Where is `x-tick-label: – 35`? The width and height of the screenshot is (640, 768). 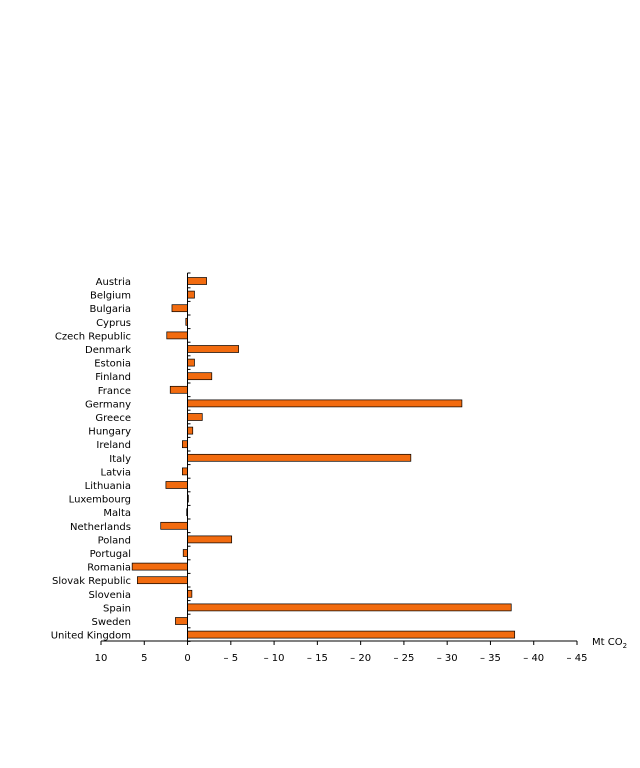
x-tick-label: – 35 is located at coordinates (490, 658).